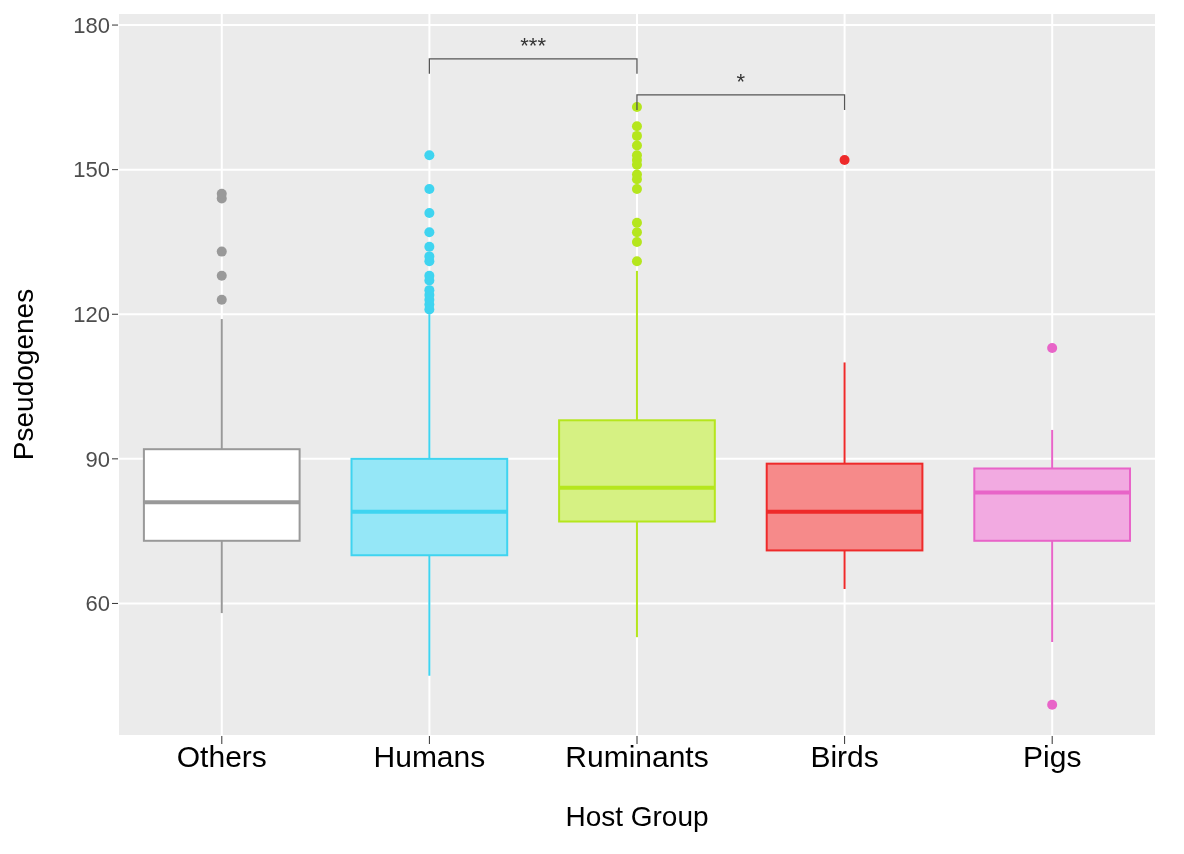  What do you see at coordinates (221, 757) in the screenshot?
I see `x-tick-label: Others` at bounding box center [221, 757].